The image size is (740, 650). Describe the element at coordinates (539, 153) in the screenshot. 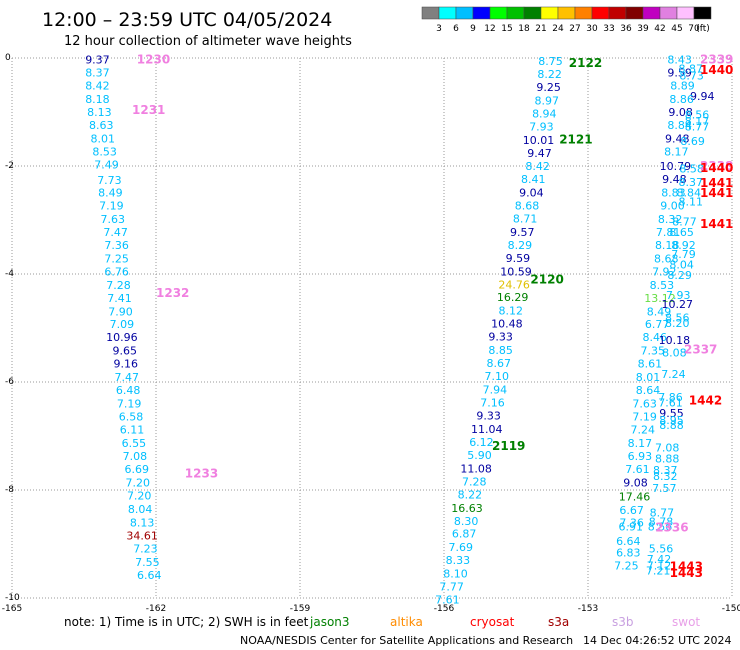

I see `wave-height-value: 9.47` at that location.